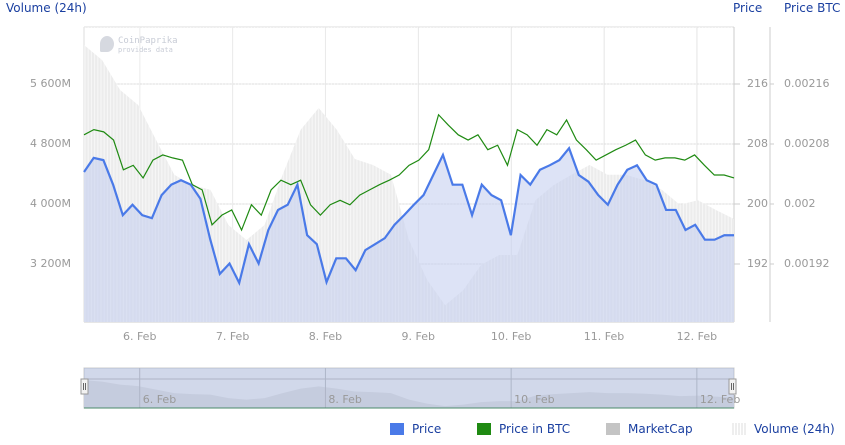 The image size is (845, 445). What do you see at coordinates (232, 336) in the screenshot?
I see `x-tick-label: 7. Feb` at bounding box center [232, 336].